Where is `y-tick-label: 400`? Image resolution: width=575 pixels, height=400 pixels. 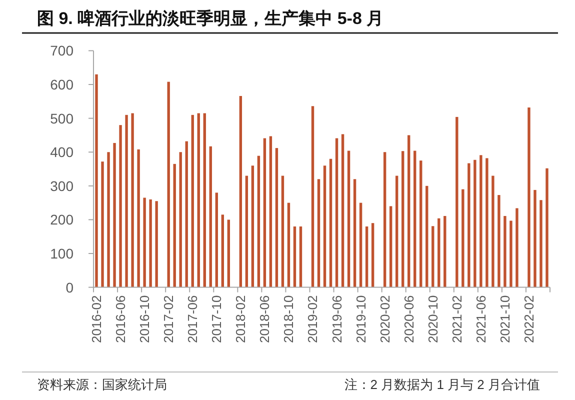
y-tick-label: 400 is located at coordinates (62, 152).